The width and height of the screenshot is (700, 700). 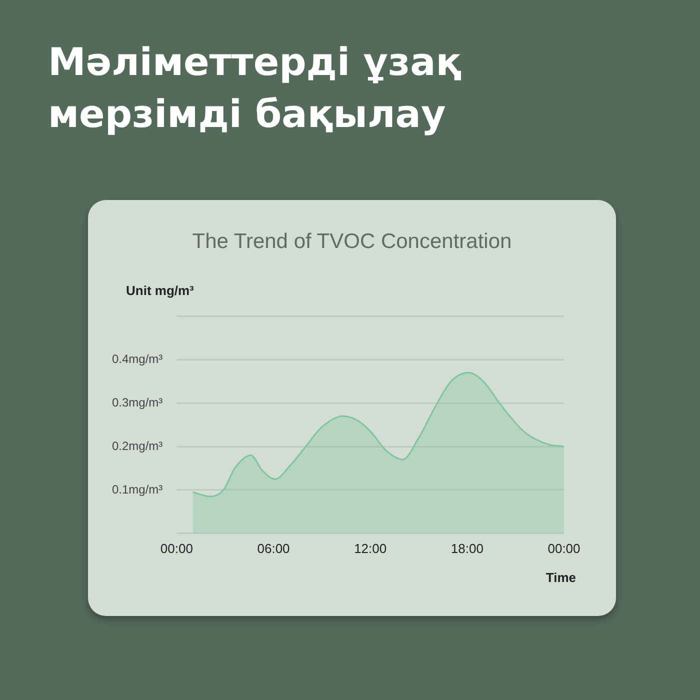 What do you see at coordinates (137, 402) in the screenshot?
I see `y-tick-label: 0.3mg/m³` at bounding box center [137, 402].